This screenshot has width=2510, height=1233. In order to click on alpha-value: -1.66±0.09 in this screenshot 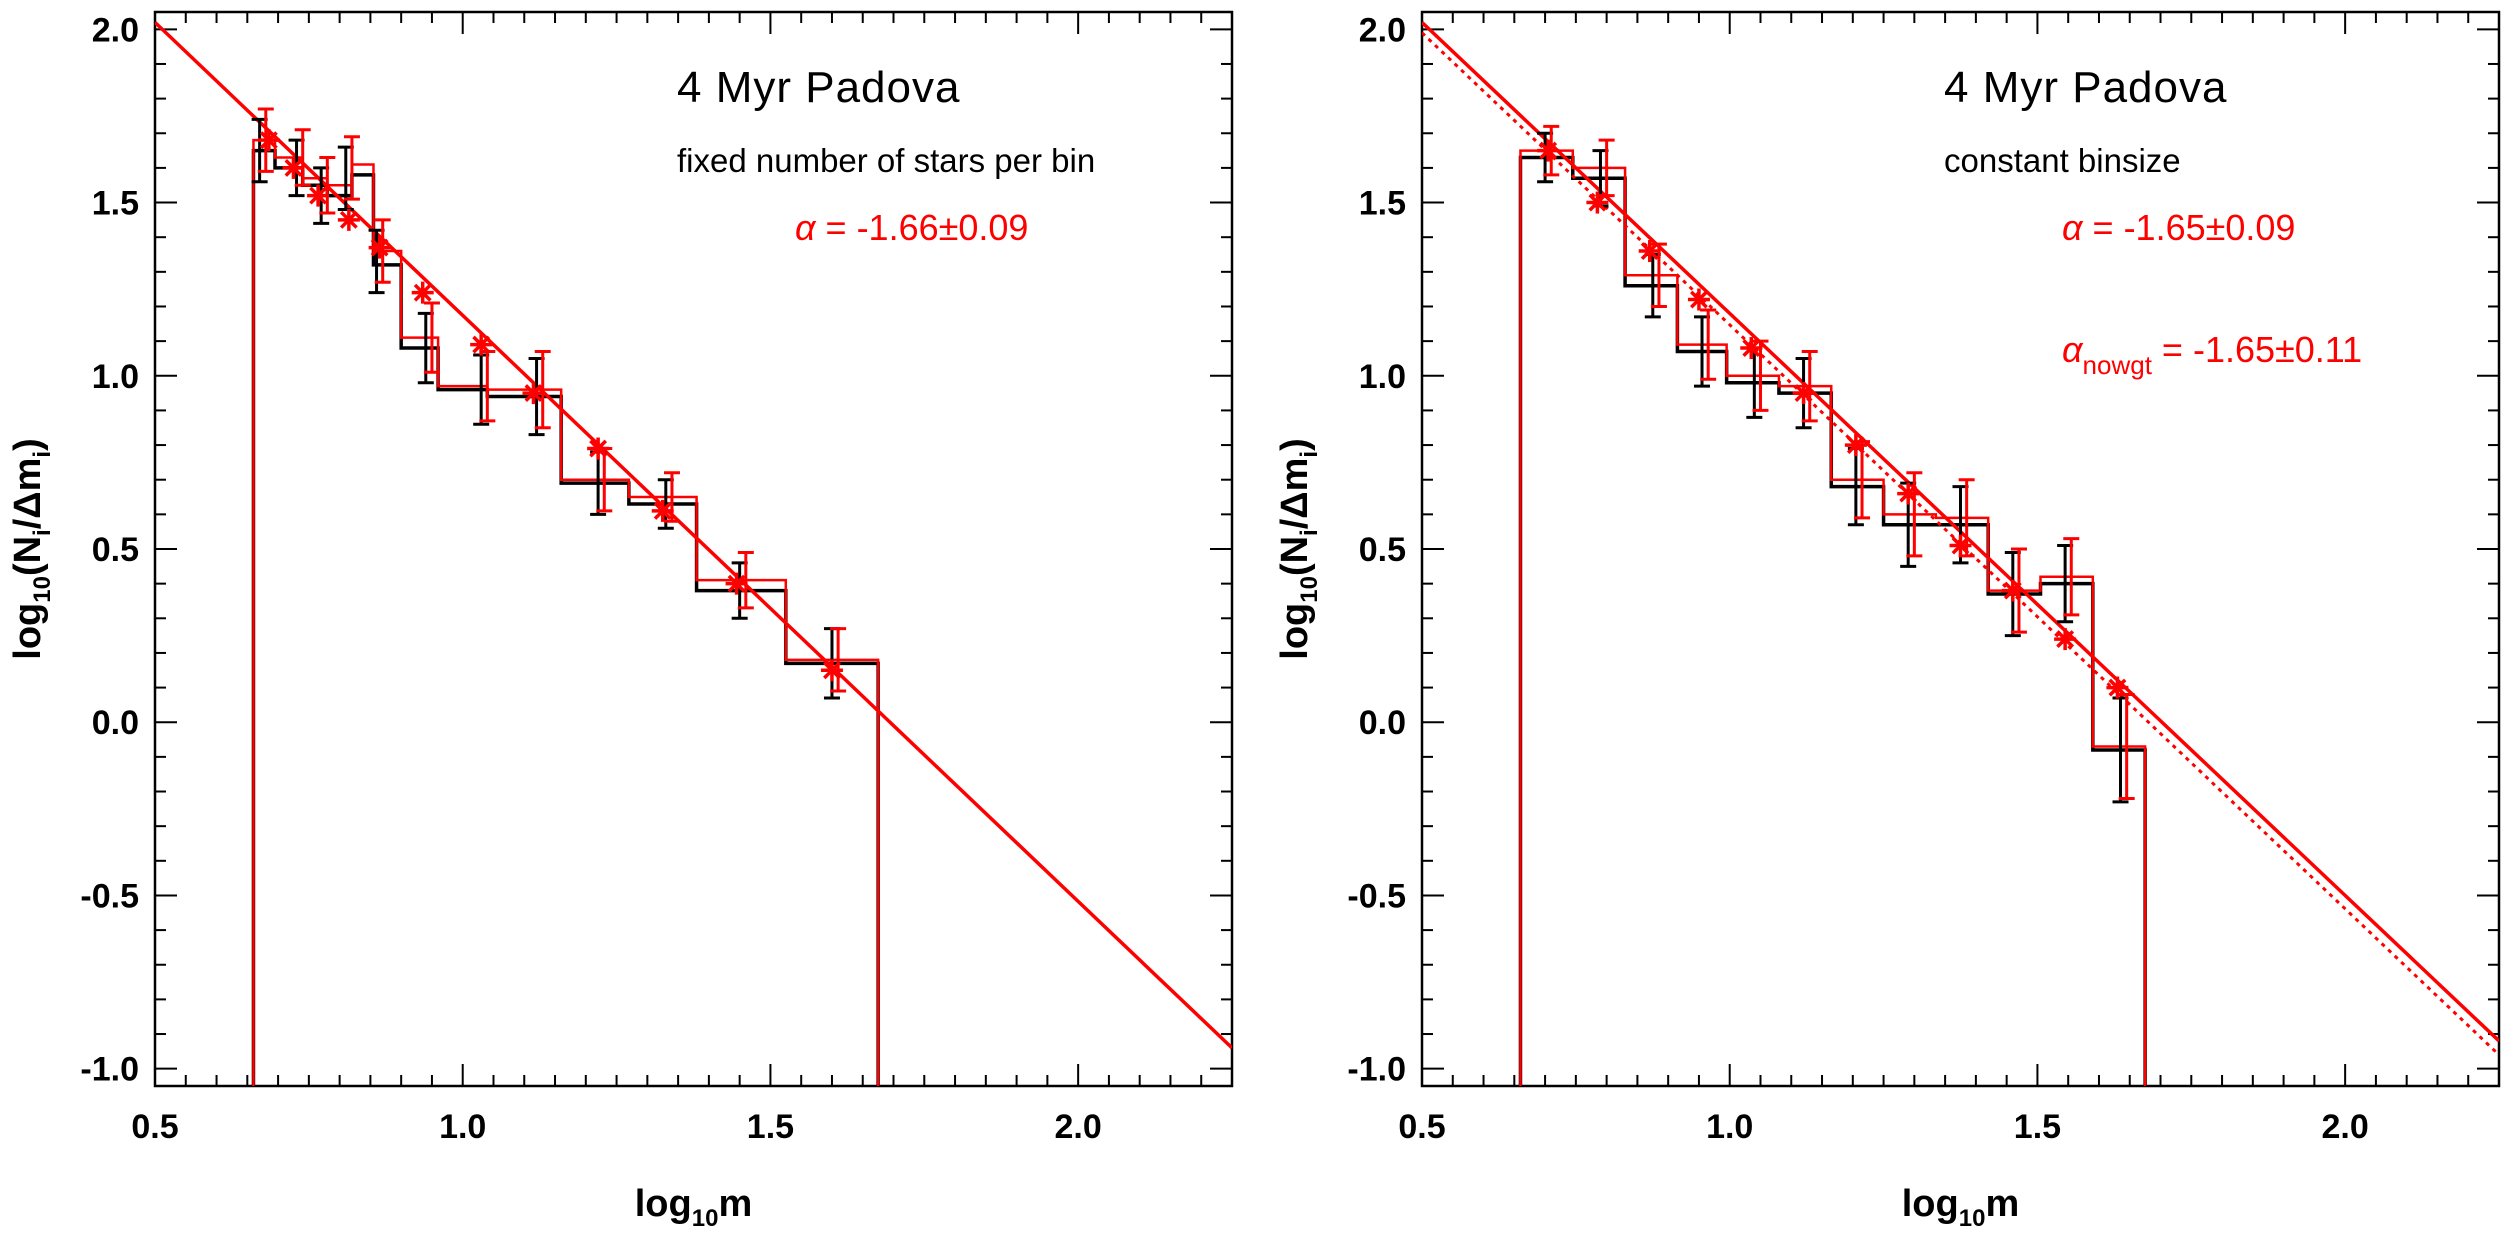, I will do `click(943, 227)`.